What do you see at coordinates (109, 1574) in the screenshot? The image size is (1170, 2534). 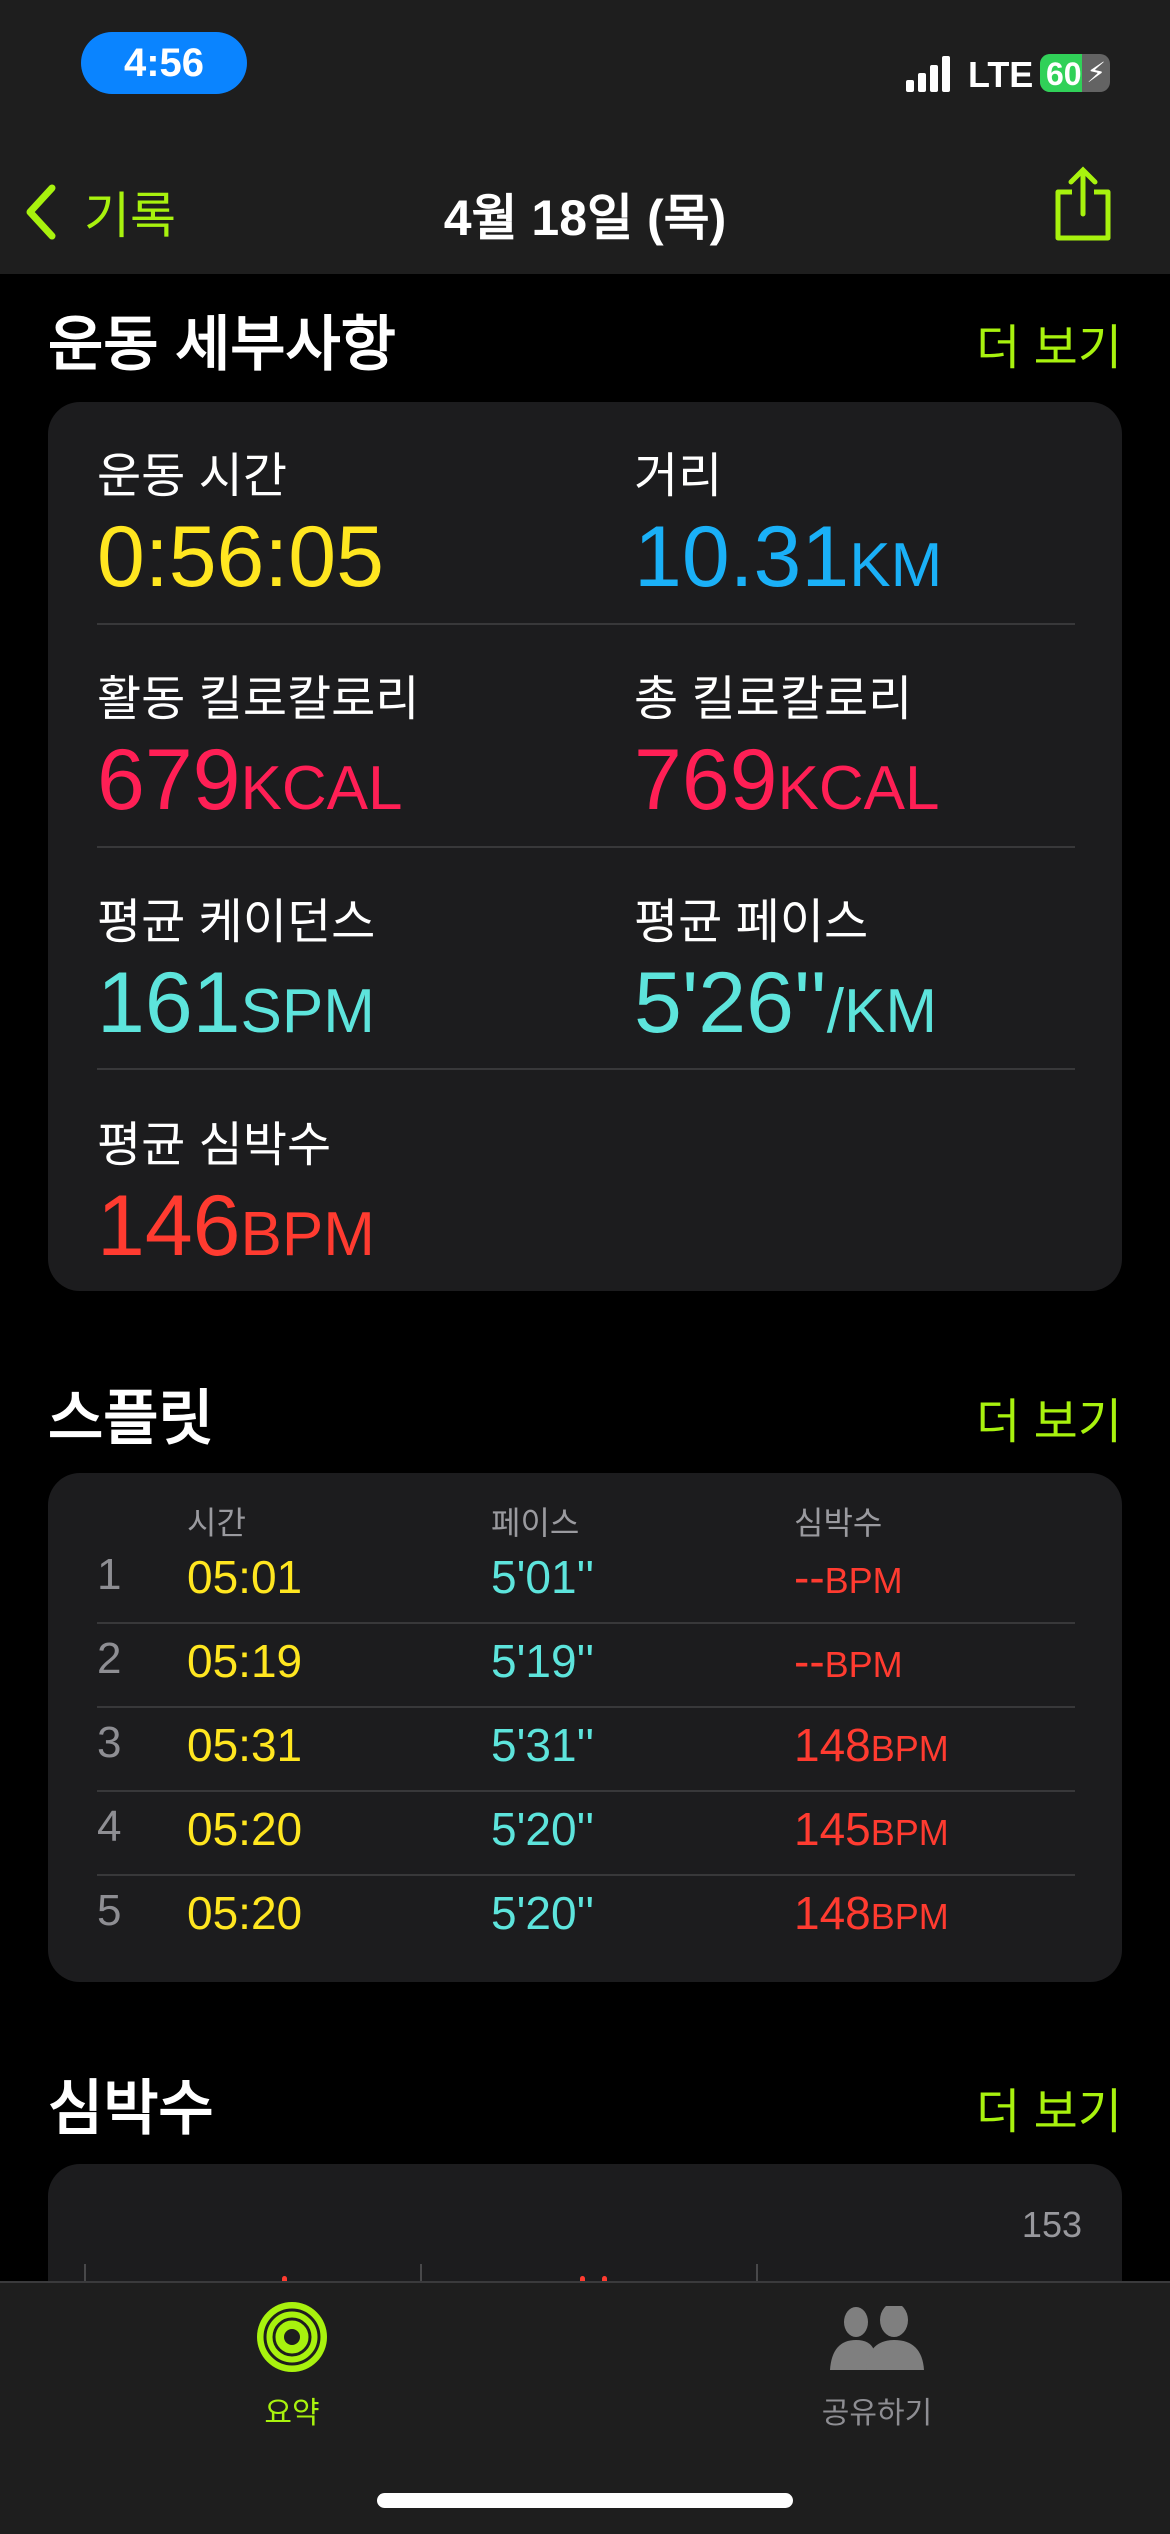 I see `split-number: 1` at bounding box center [109, 1574].